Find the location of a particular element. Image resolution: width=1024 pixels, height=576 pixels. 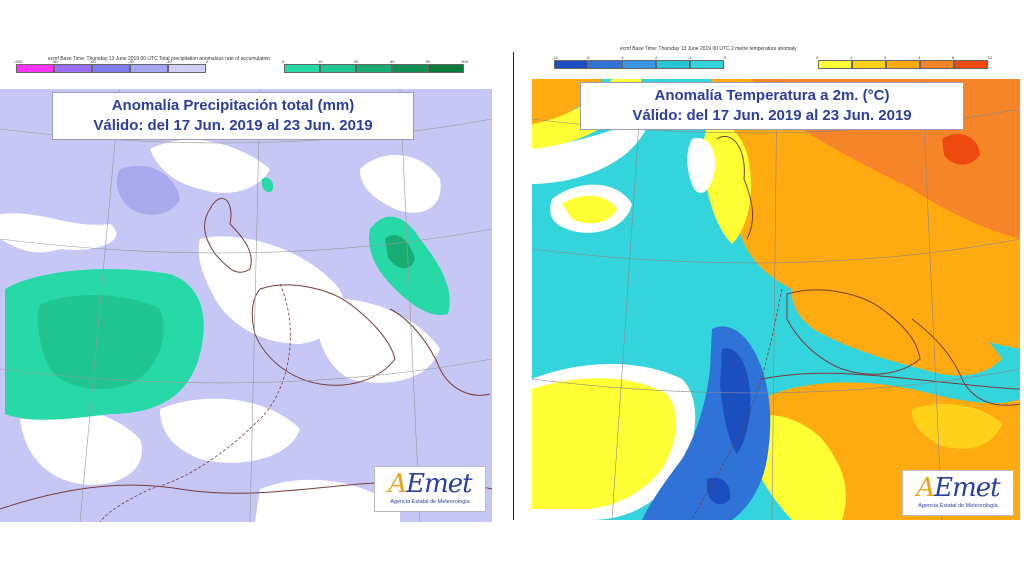

precip-tick-label: -30 is located at coordinates (131, 61).